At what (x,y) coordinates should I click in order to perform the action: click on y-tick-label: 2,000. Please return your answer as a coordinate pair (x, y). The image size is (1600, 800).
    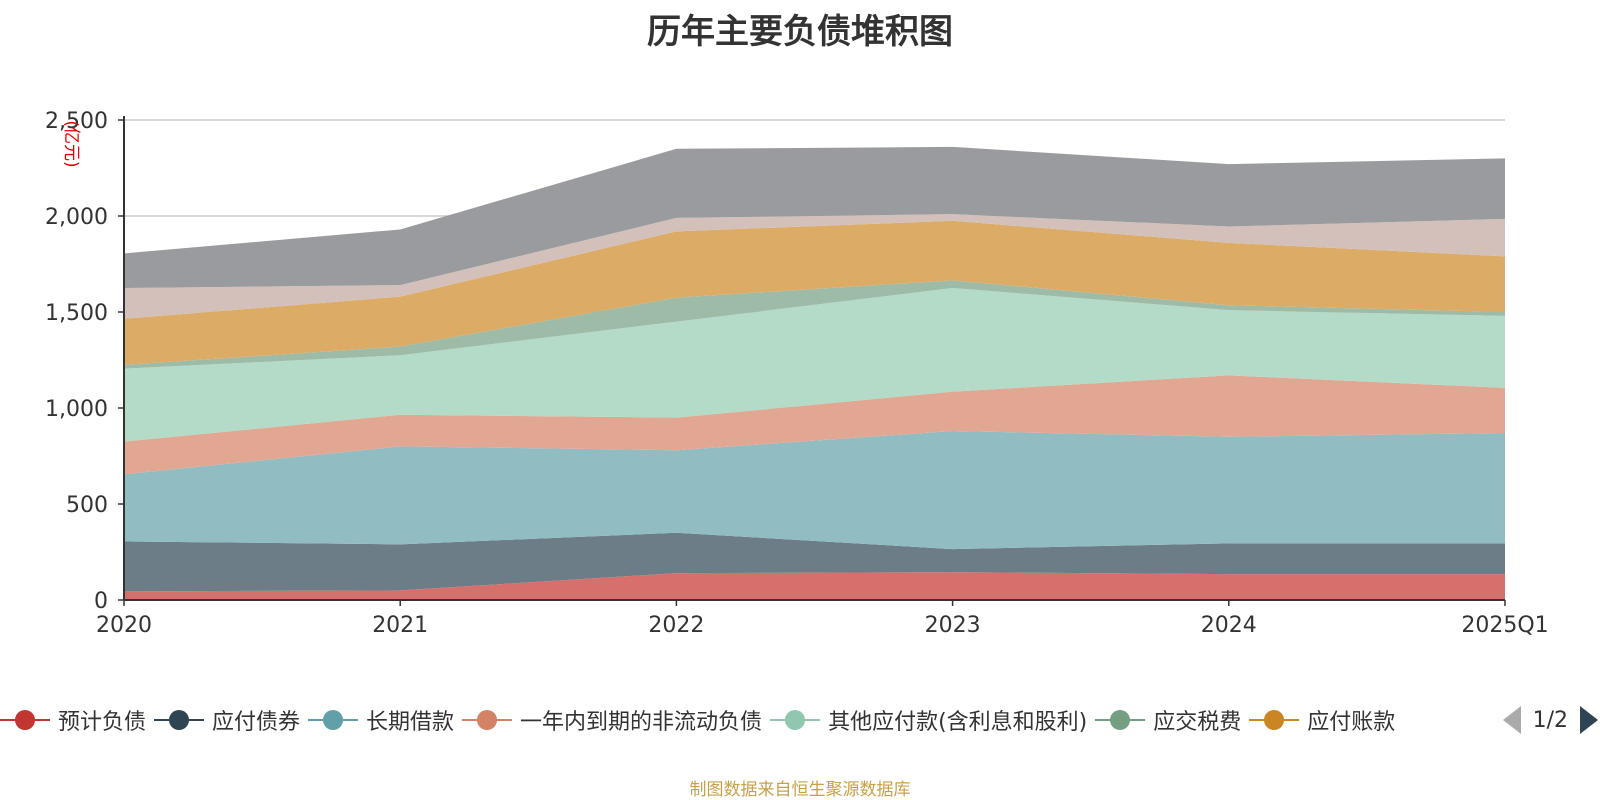
    Looking at the image, I should click on (76, 217).